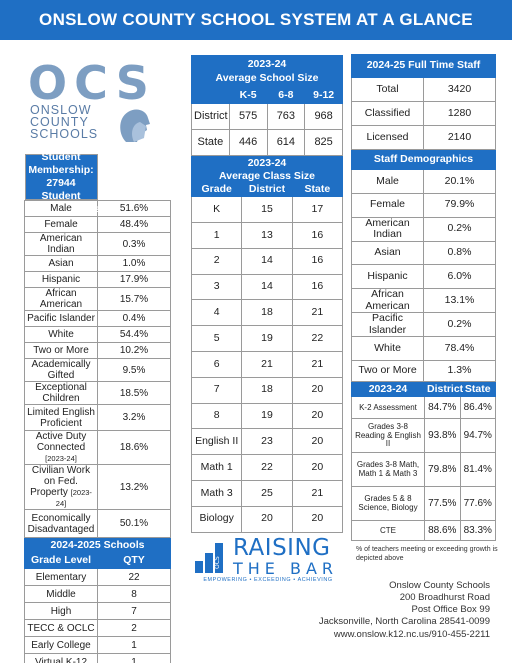 The height and width of the screenshot is (663, 512). I want to click on assessment-state: 94.7%, so click(477, 436).